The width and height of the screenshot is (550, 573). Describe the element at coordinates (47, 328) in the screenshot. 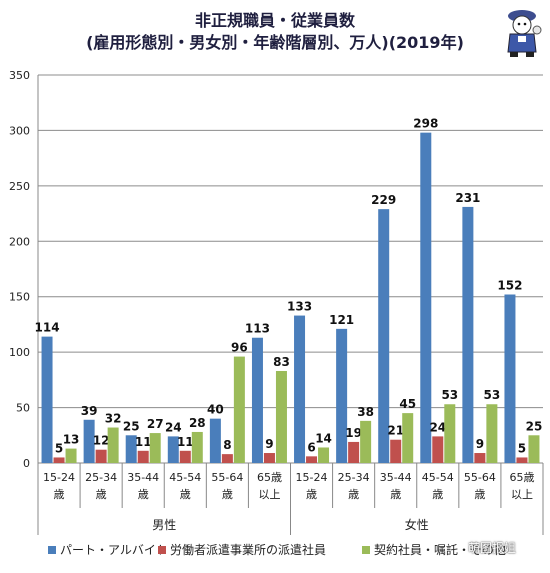

I see `data-label: 114` at that location.